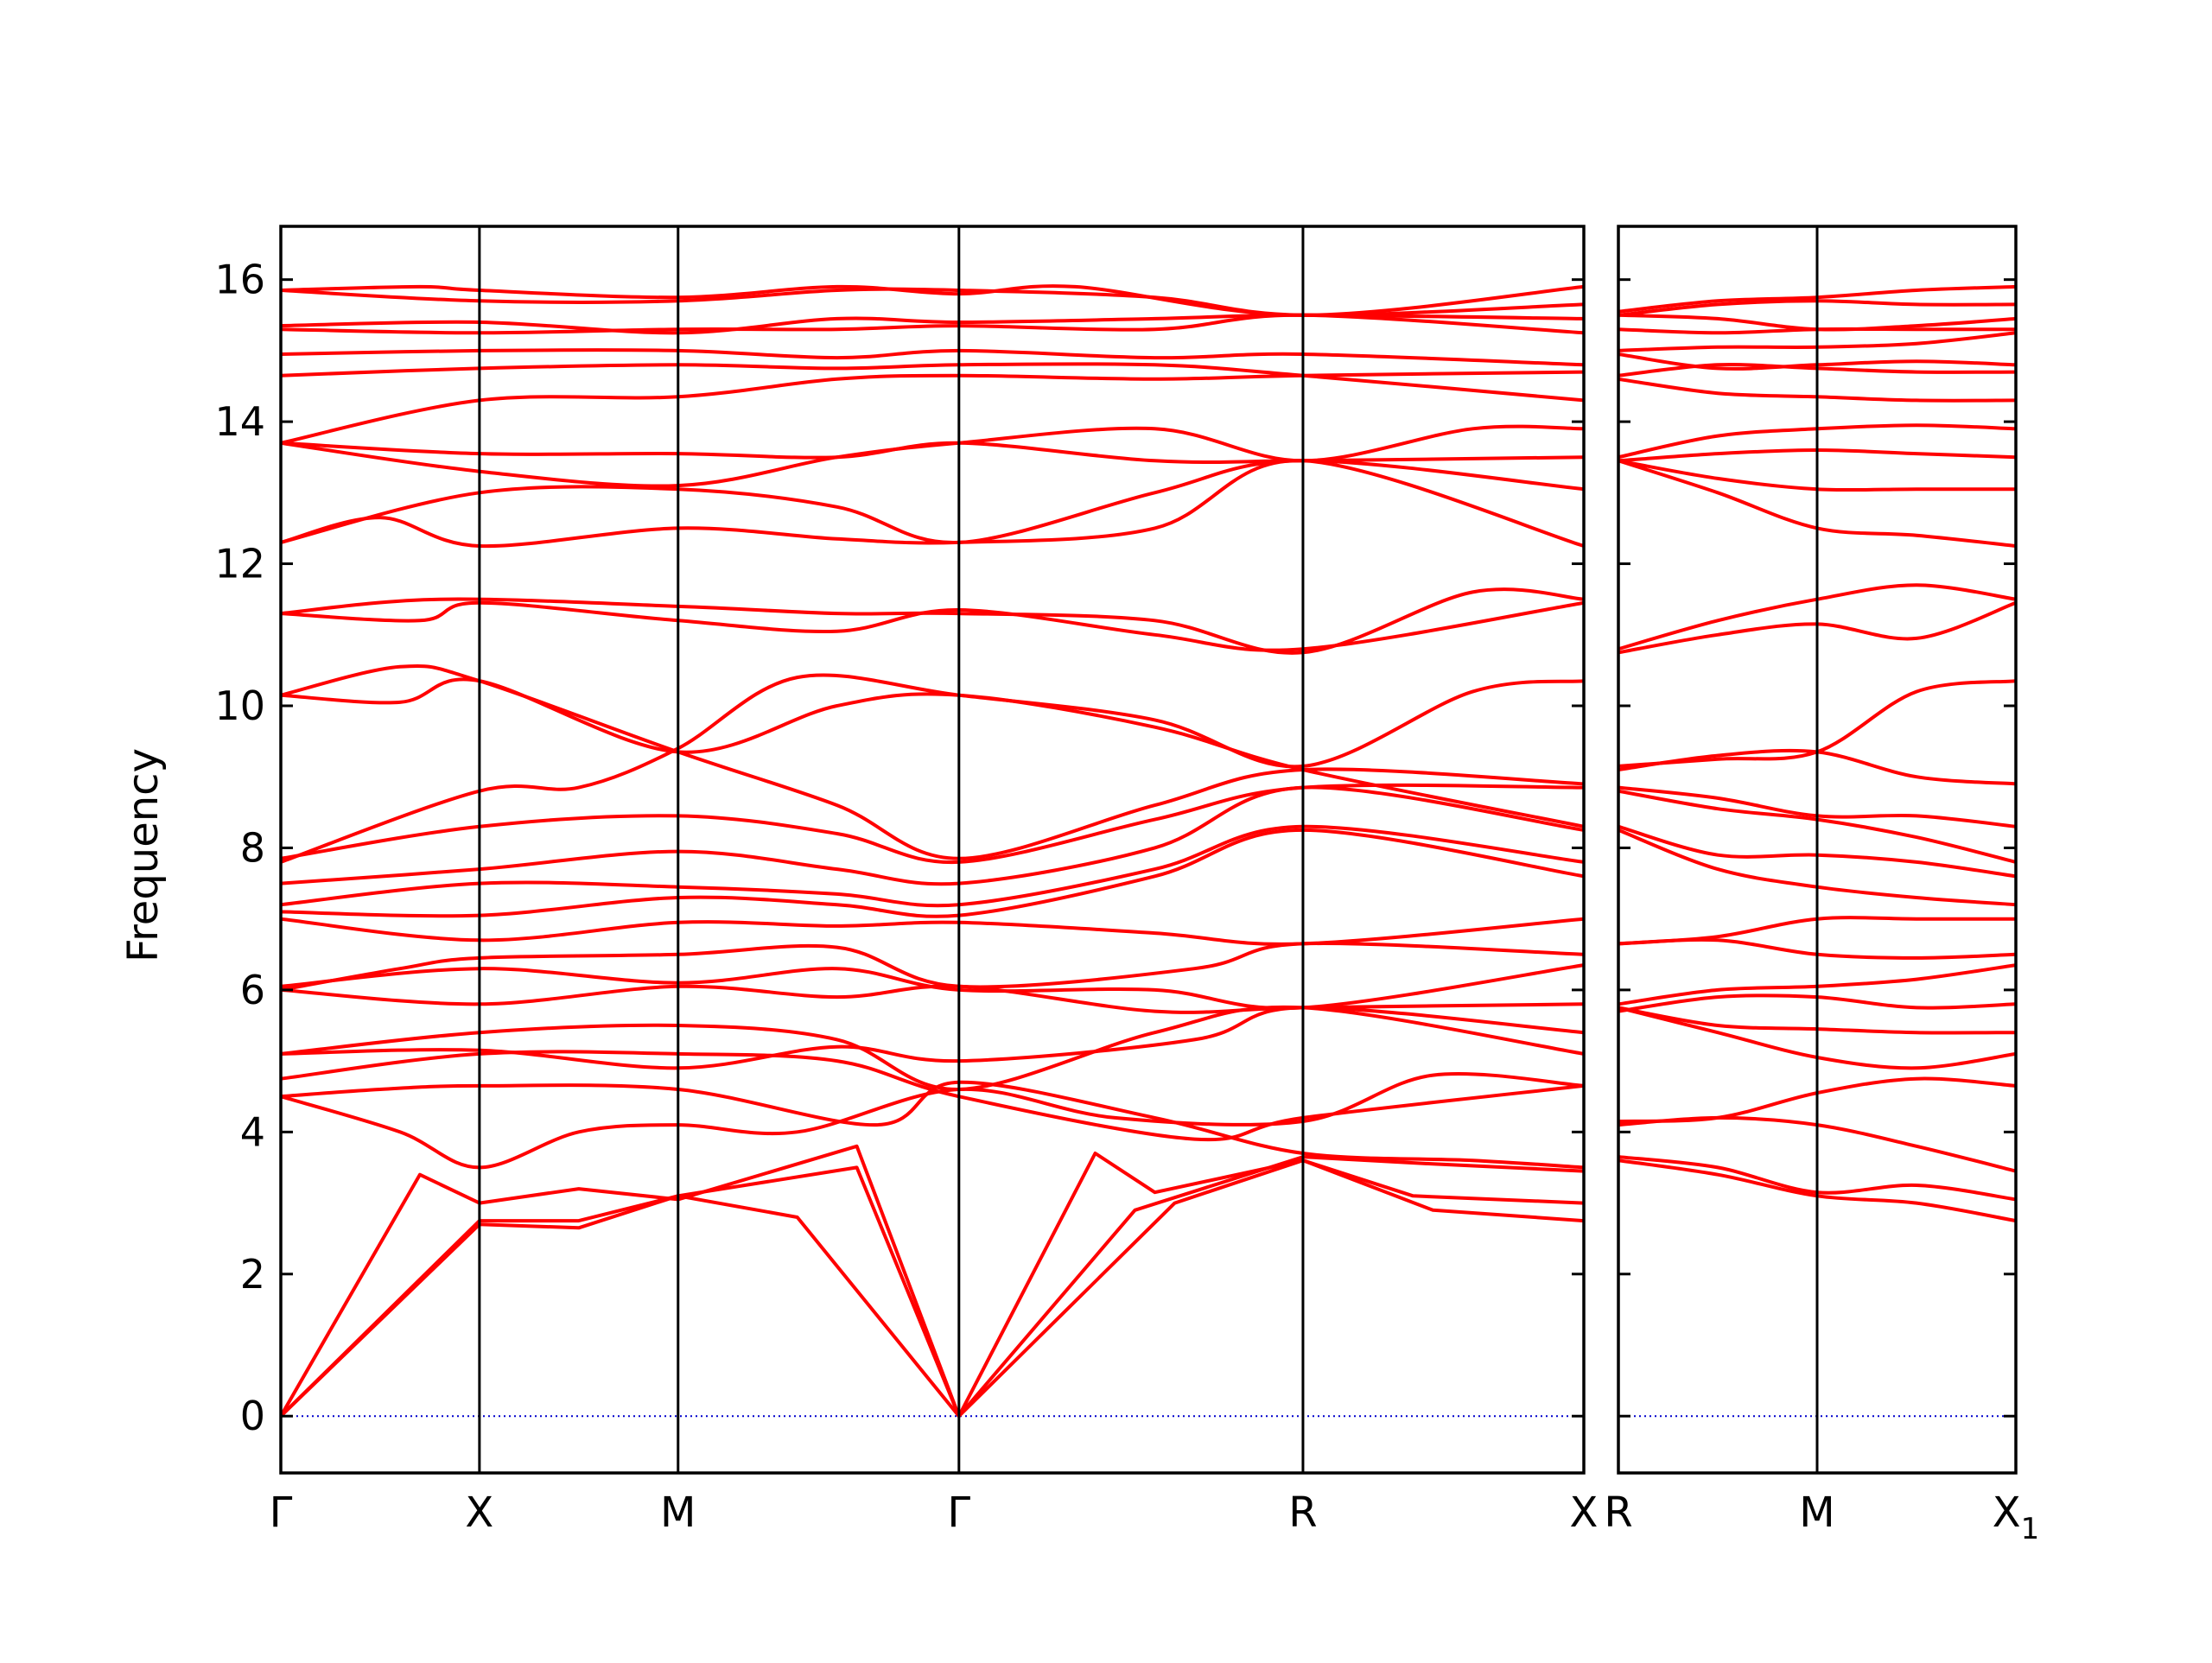  What do you see at coordinates (252, 1416) in the screenshot?
I see `ytick-label-0: 0` at bounding box center [252, 1416].